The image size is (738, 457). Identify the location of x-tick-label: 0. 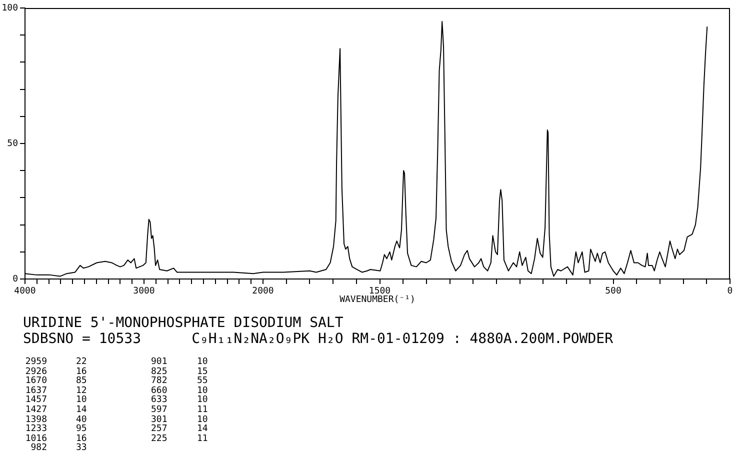
(730, 291).